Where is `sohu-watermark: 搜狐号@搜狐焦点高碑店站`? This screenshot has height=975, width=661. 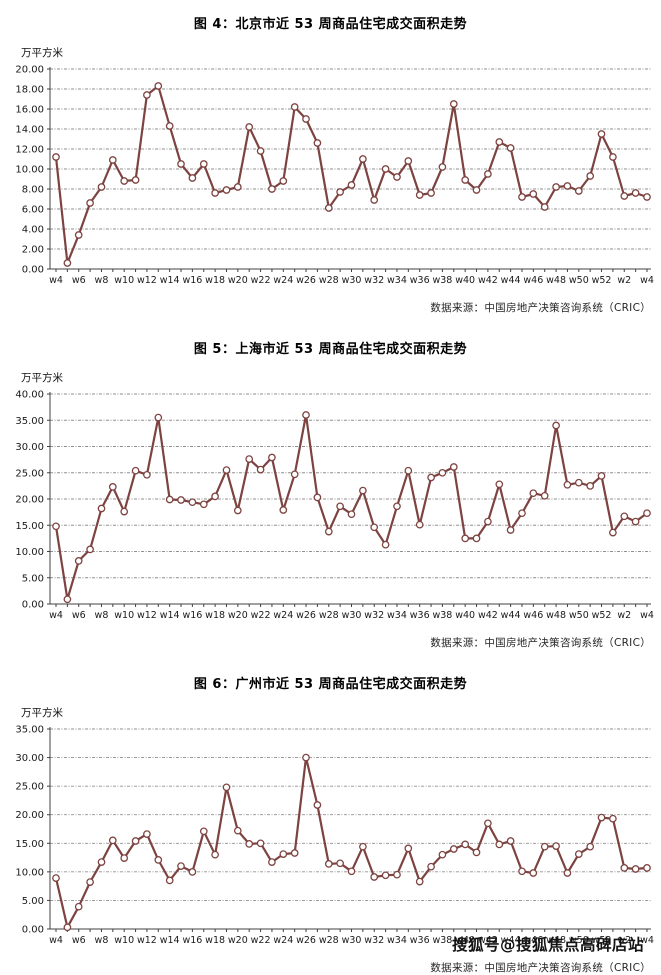
sohu-watermark: 搜狐号@搜狐焦点高碑店站 is located at coordinates (548, 945).